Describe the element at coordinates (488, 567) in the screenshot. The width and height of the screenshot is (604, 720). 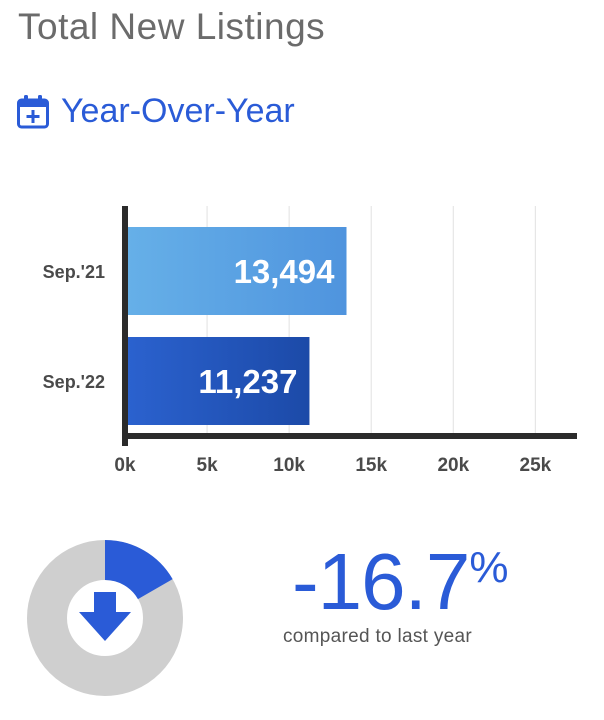
I see `percent-sign: %` at that location.